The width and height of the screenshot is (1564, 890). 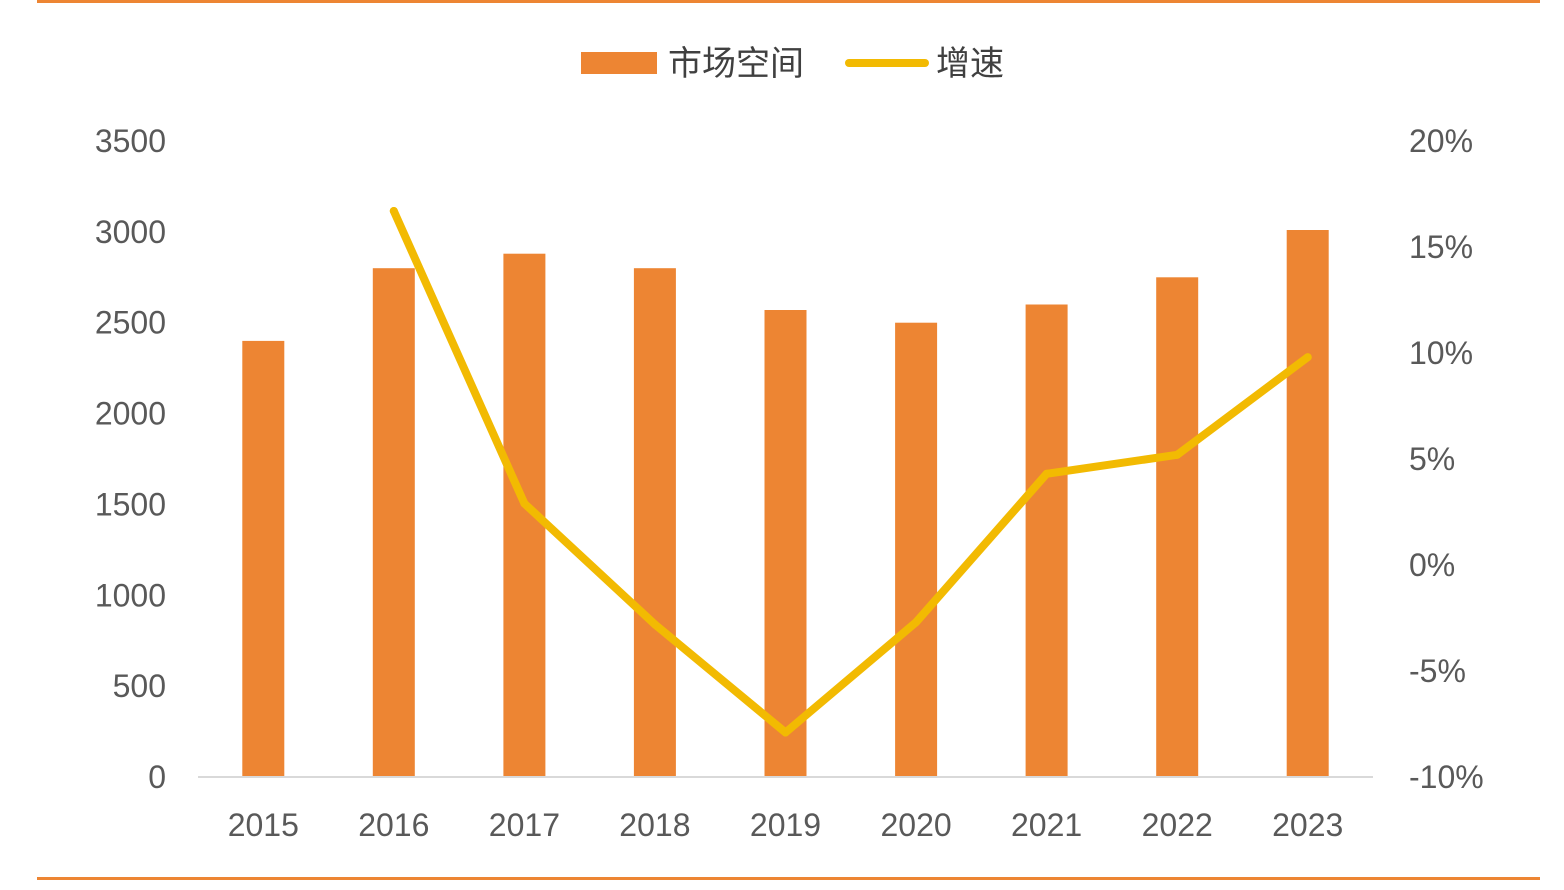 I want to click on growth-point-2017, so click(x=524, y=503).